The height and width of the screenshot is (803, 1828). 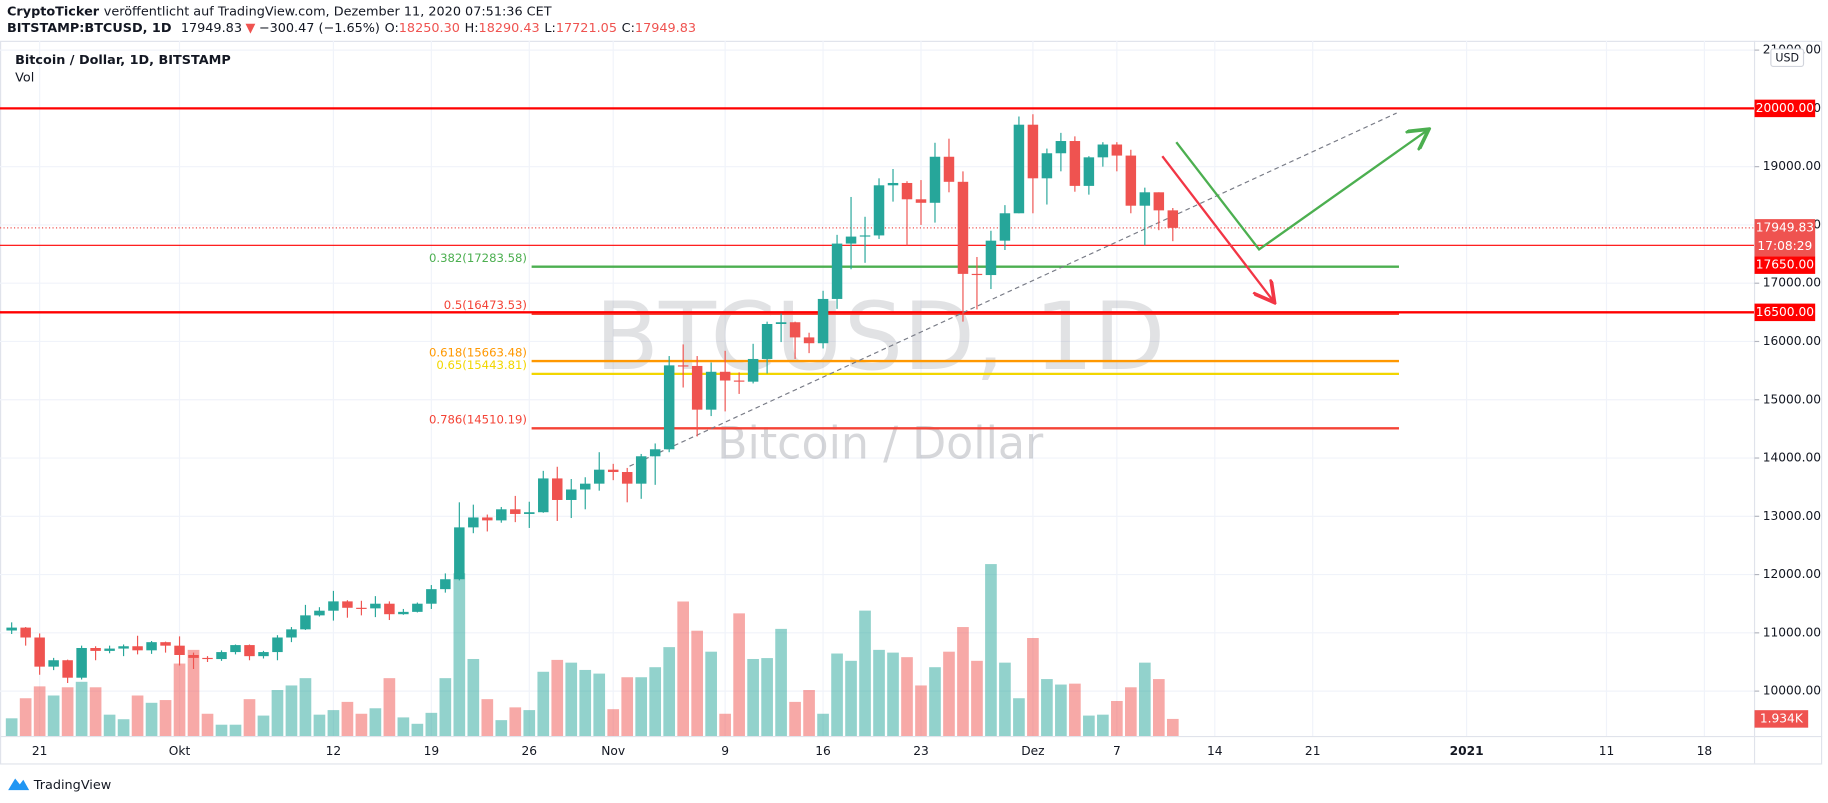 What do you see at coordinates (472, 27) in the screenshot?
I see `high-label: H:` at bounding box center [472, 27].